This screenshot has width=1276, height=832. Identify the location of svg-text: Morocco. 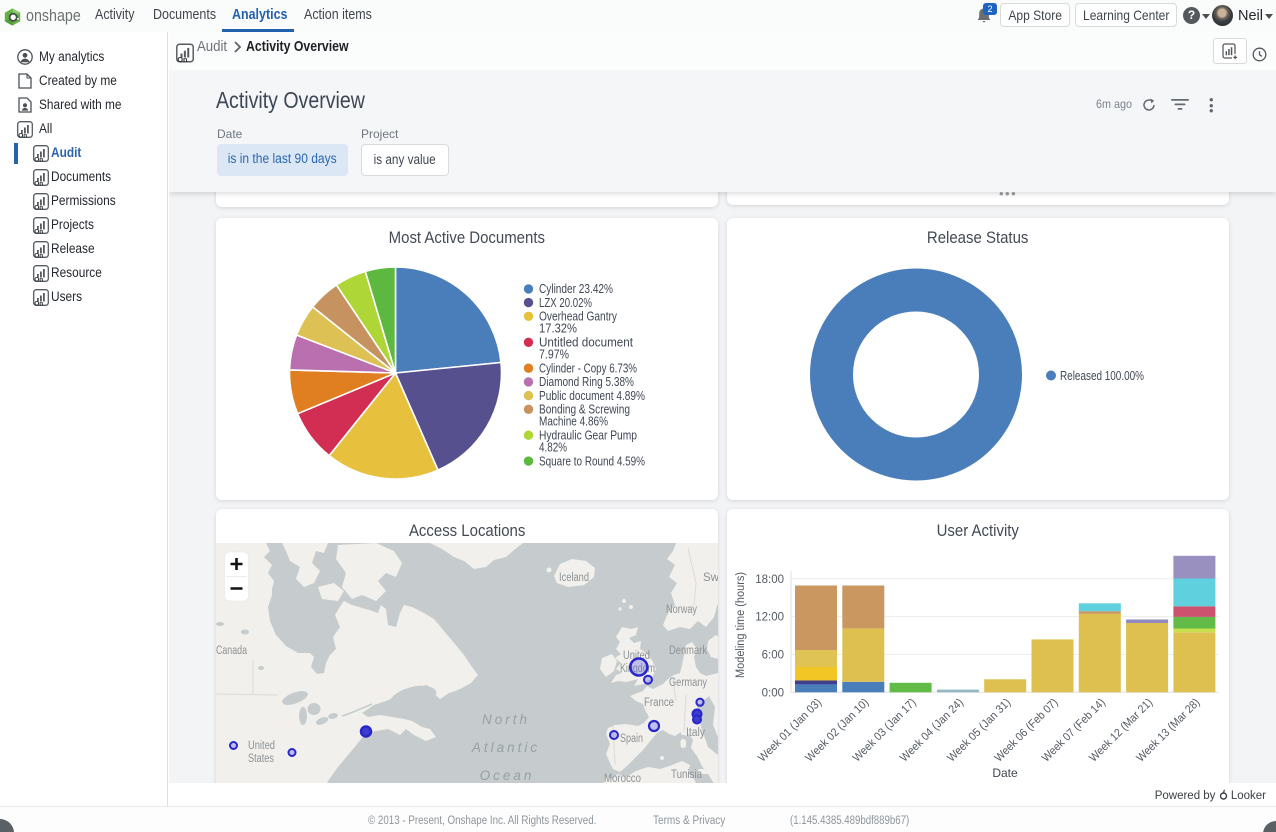
(622, 778).